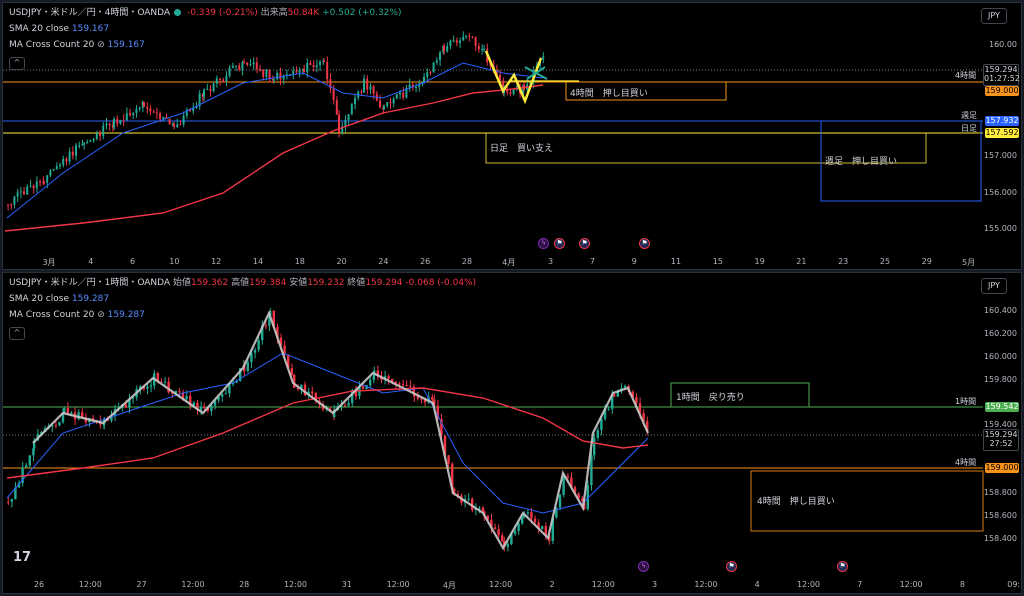  Describe the element at coordinates (362, 13) in the screenshot. I see `volume-change: +0.502 (+0.32%)` at that location.